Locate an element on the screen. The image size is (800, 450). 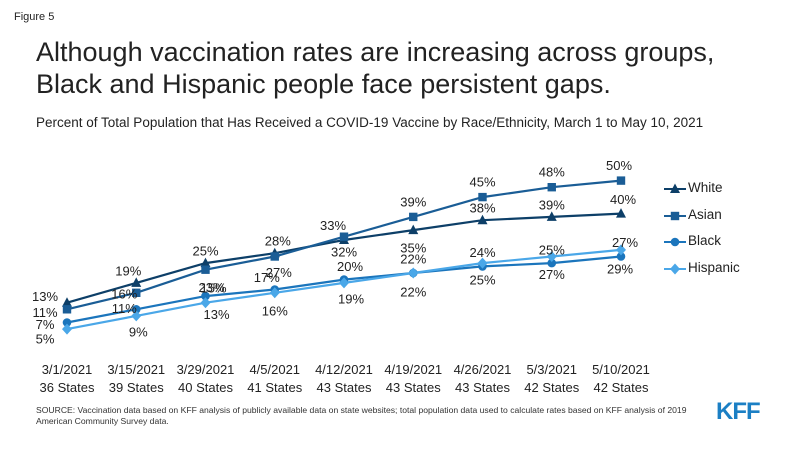
data-label-black: 22% is located at coordinates (413, 259).